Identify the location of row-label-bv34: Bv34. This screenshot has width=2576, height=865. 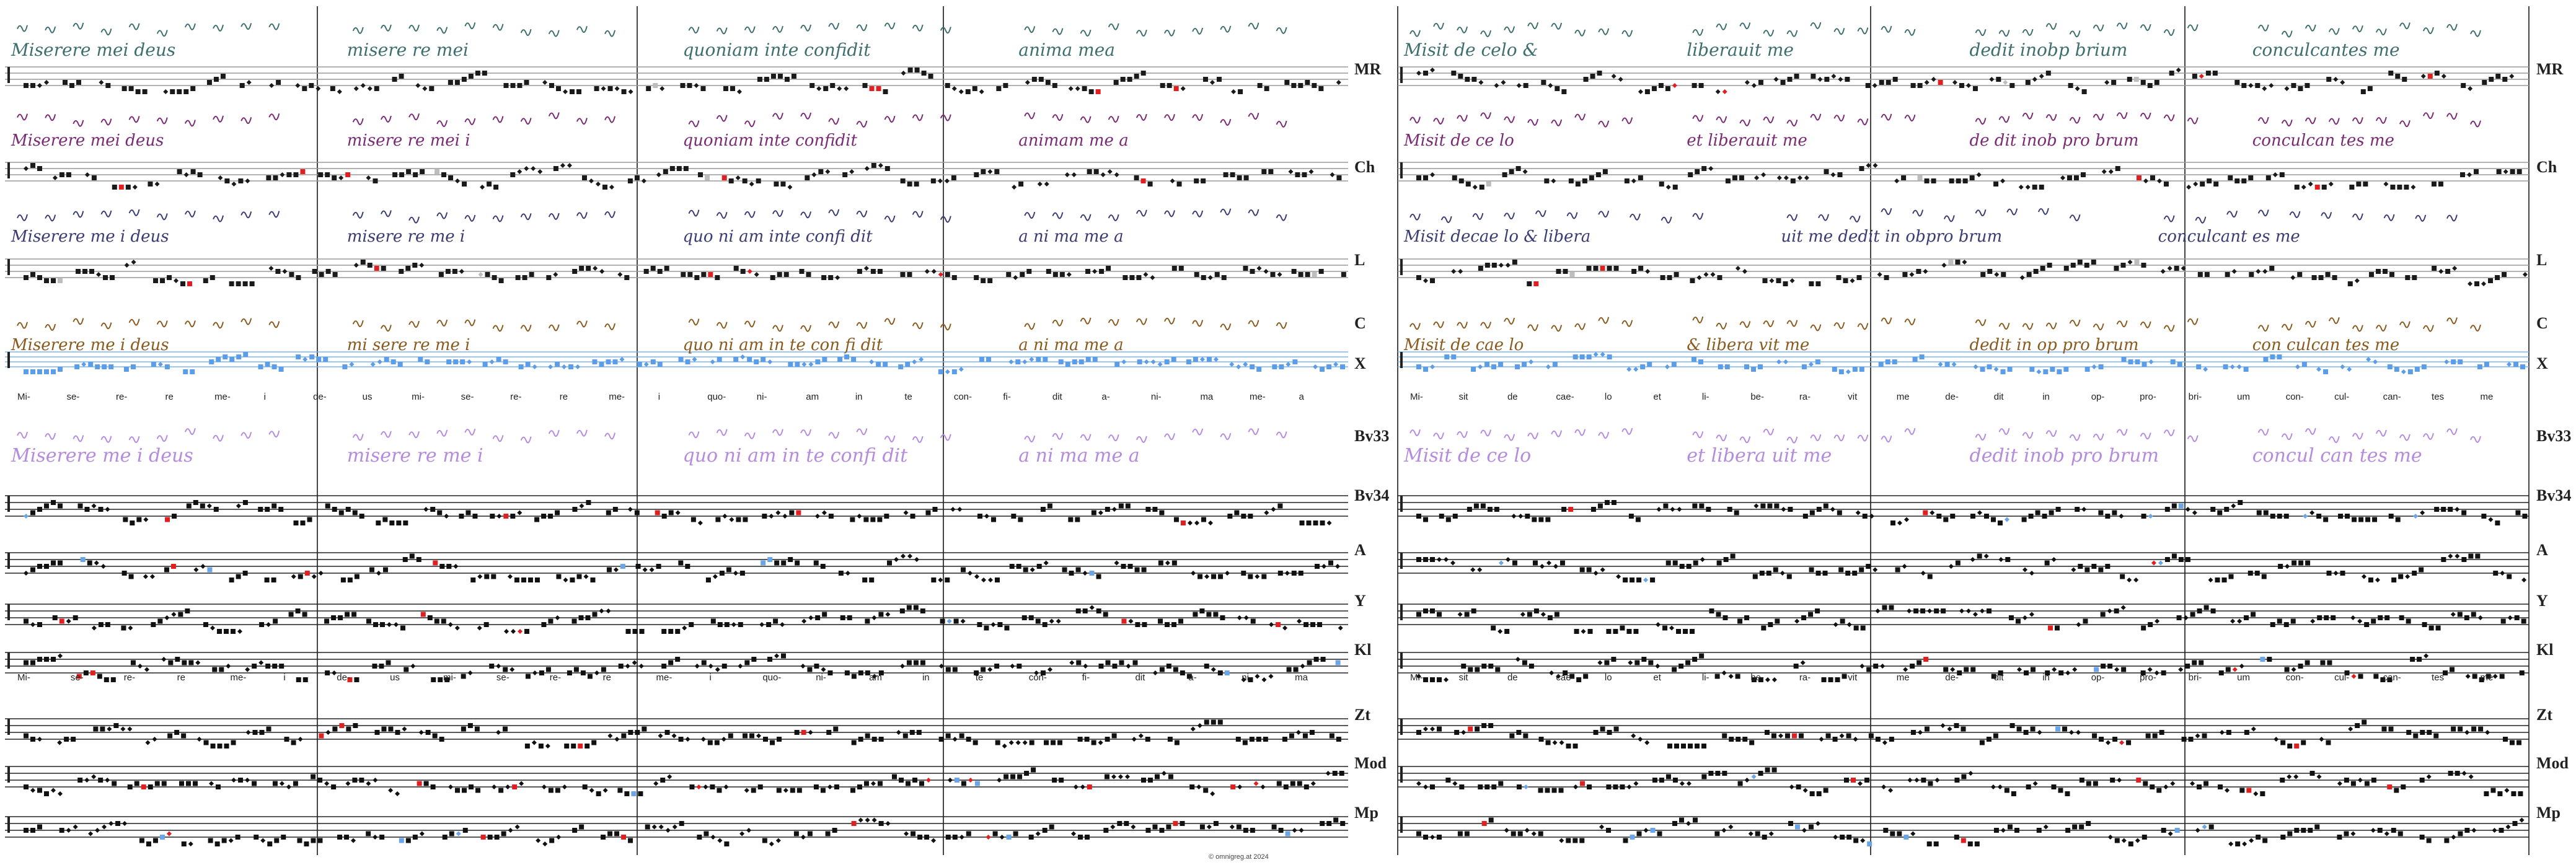
(1371, 495).